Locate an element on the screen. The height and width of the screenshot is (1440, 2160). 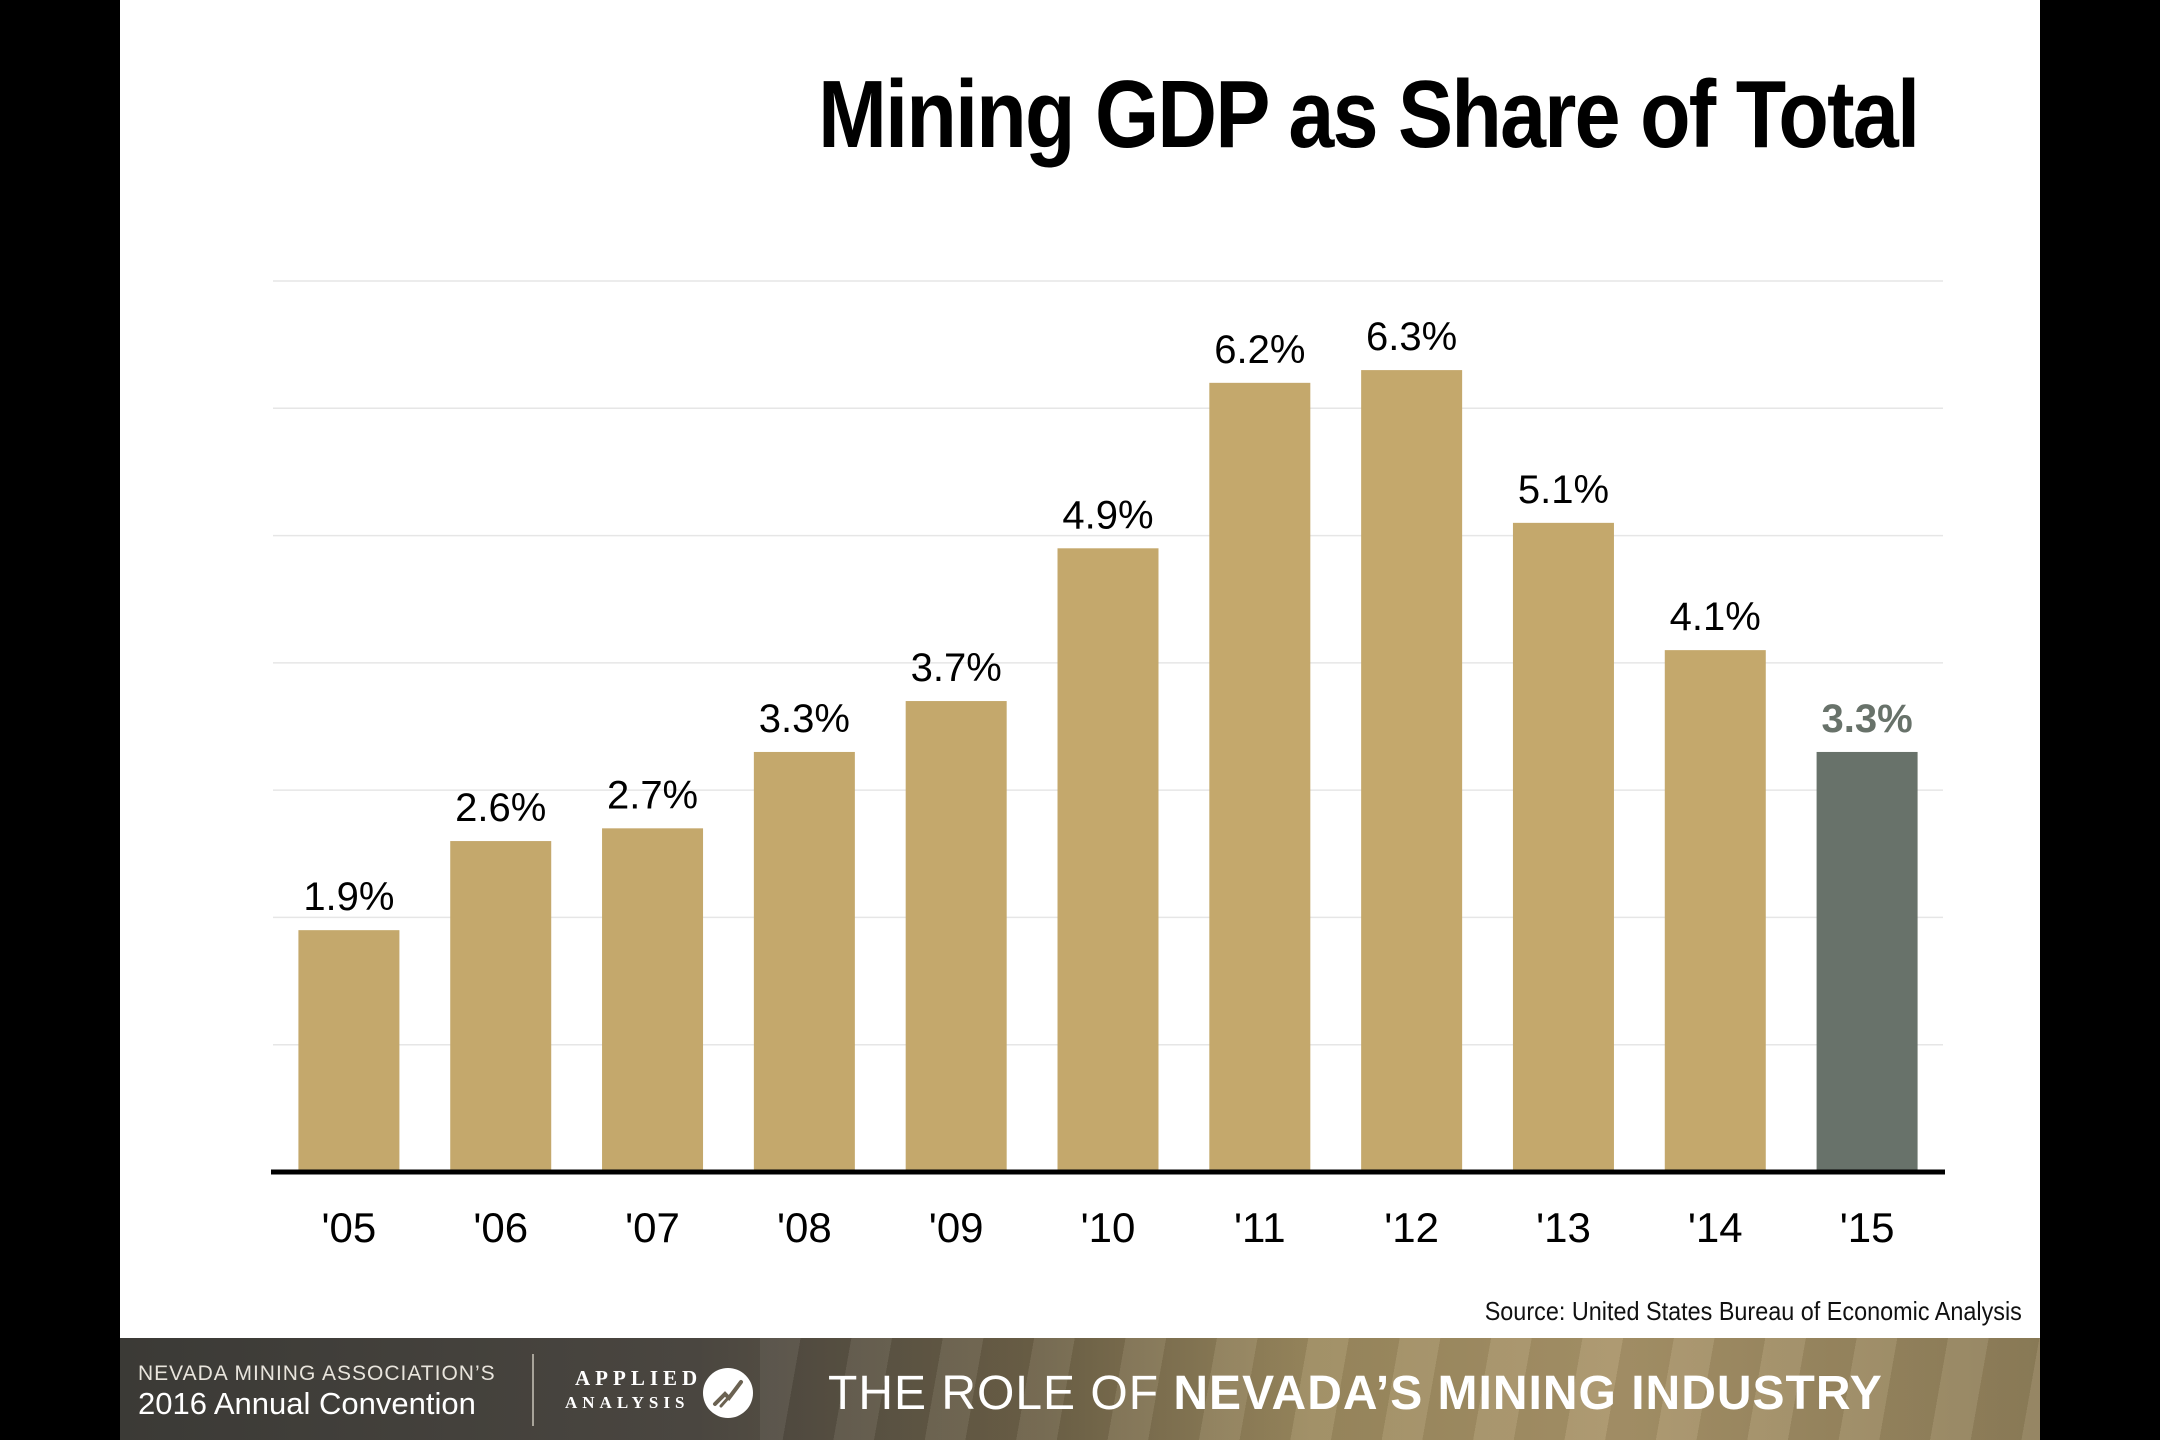
x-tick-label-0: '05 is located at coordinates (349, 1227).